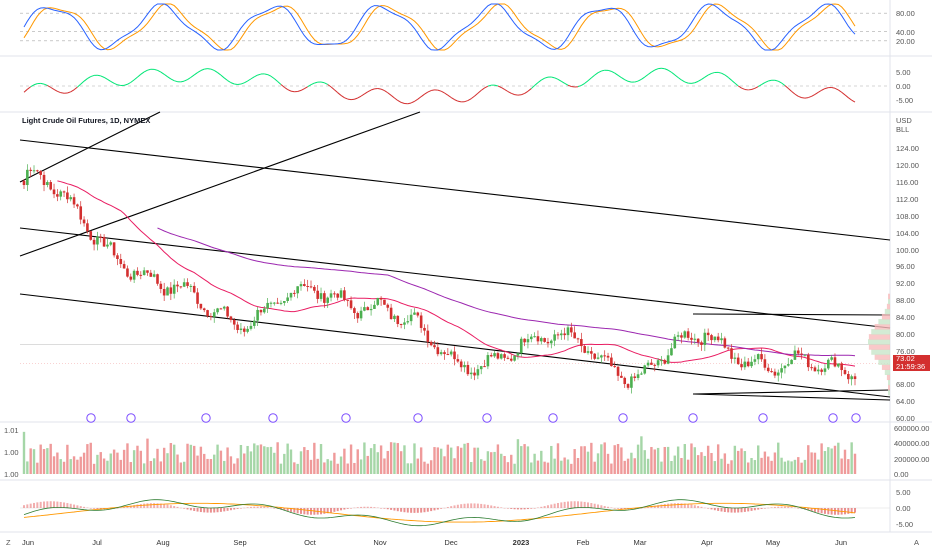 Image resolution: width=932 pixels, height=550 pixels. What do you see at coordinates (8, 542) in the screenshot?
I see `zoom-toggle: Z` at bounding box center [8, 542].